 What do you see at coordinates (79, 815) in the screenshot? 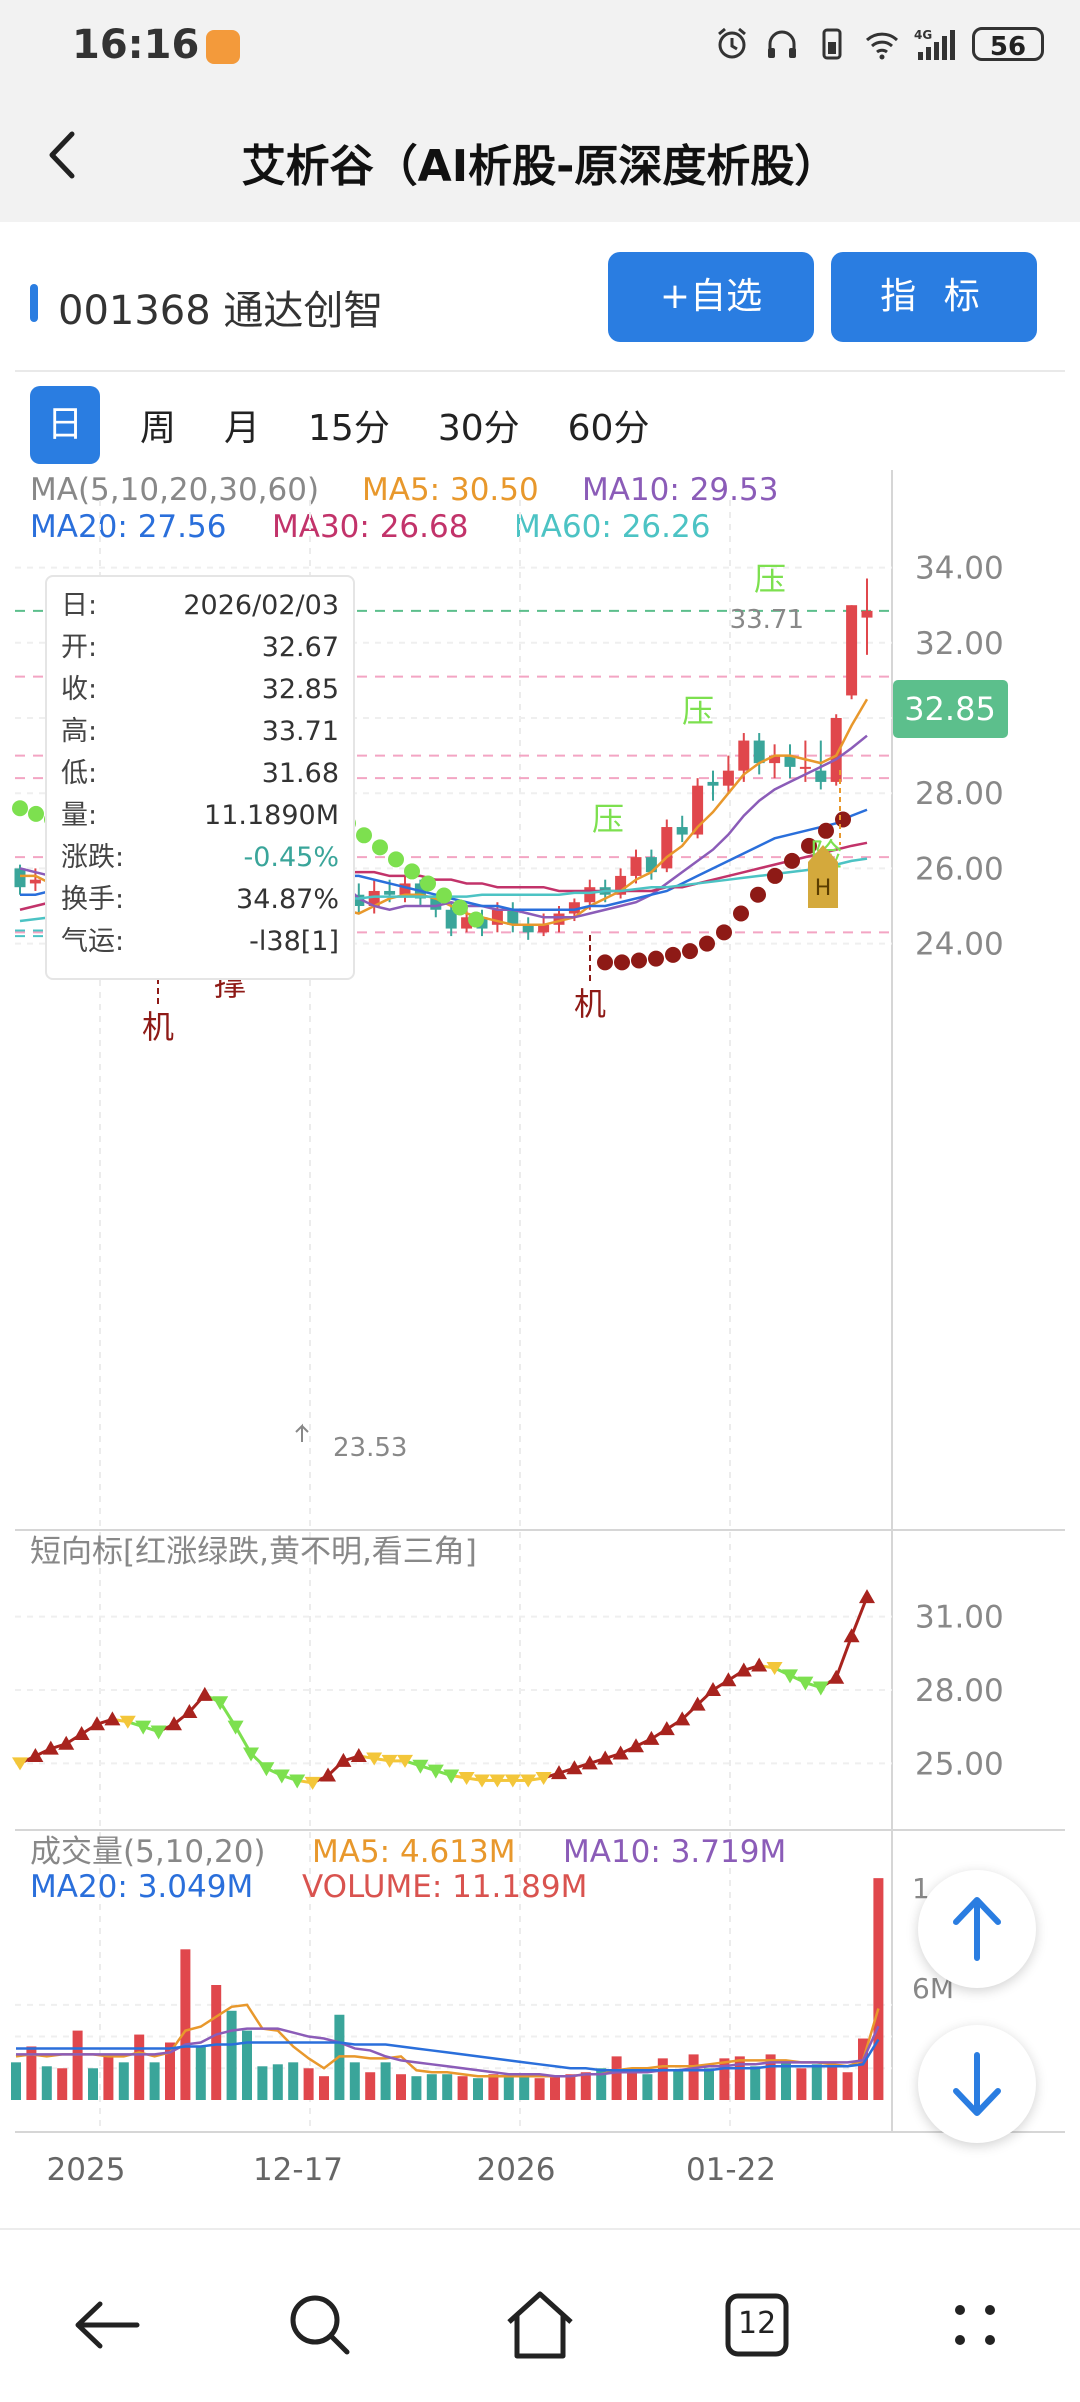
I see `volume-label: 量:` at bounding box center [79, 815].